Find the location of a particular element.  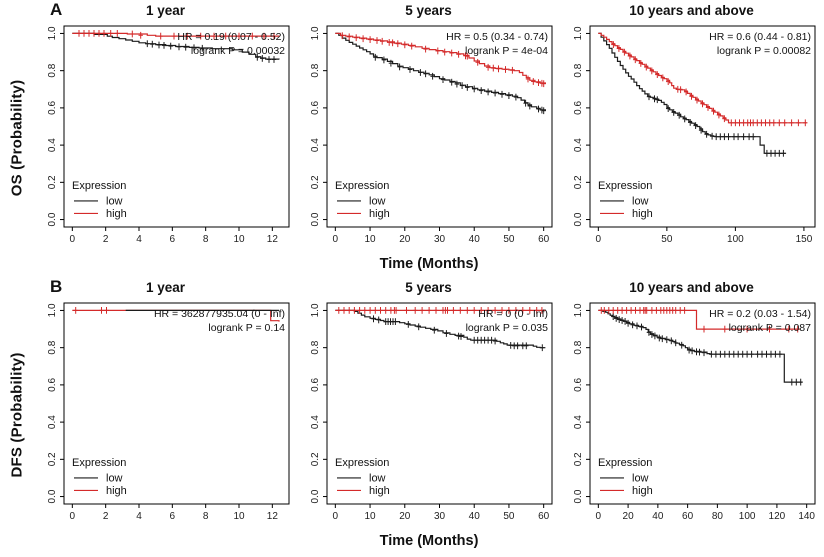

panel-letter-b: B is located at coordinates (56, 286).